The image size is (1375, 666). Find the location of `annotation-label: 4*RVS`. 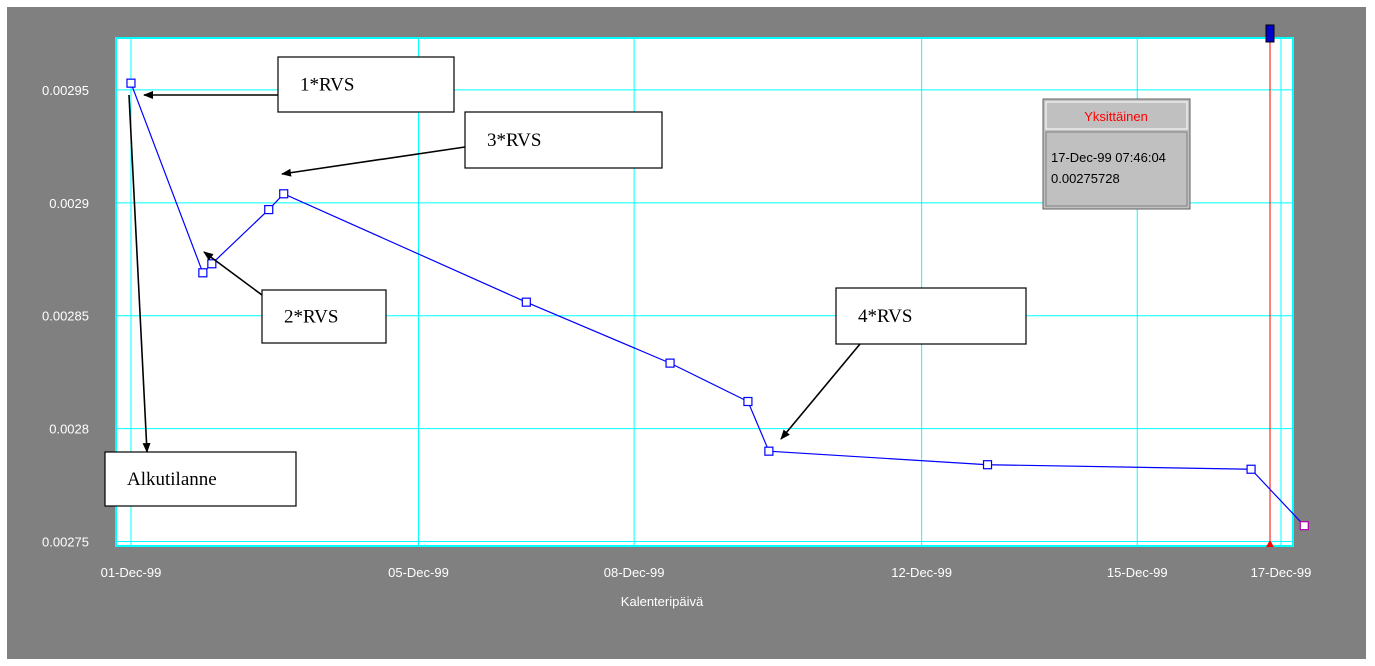

annotation-label: 4*RVS is located at coordinates (885, 316).